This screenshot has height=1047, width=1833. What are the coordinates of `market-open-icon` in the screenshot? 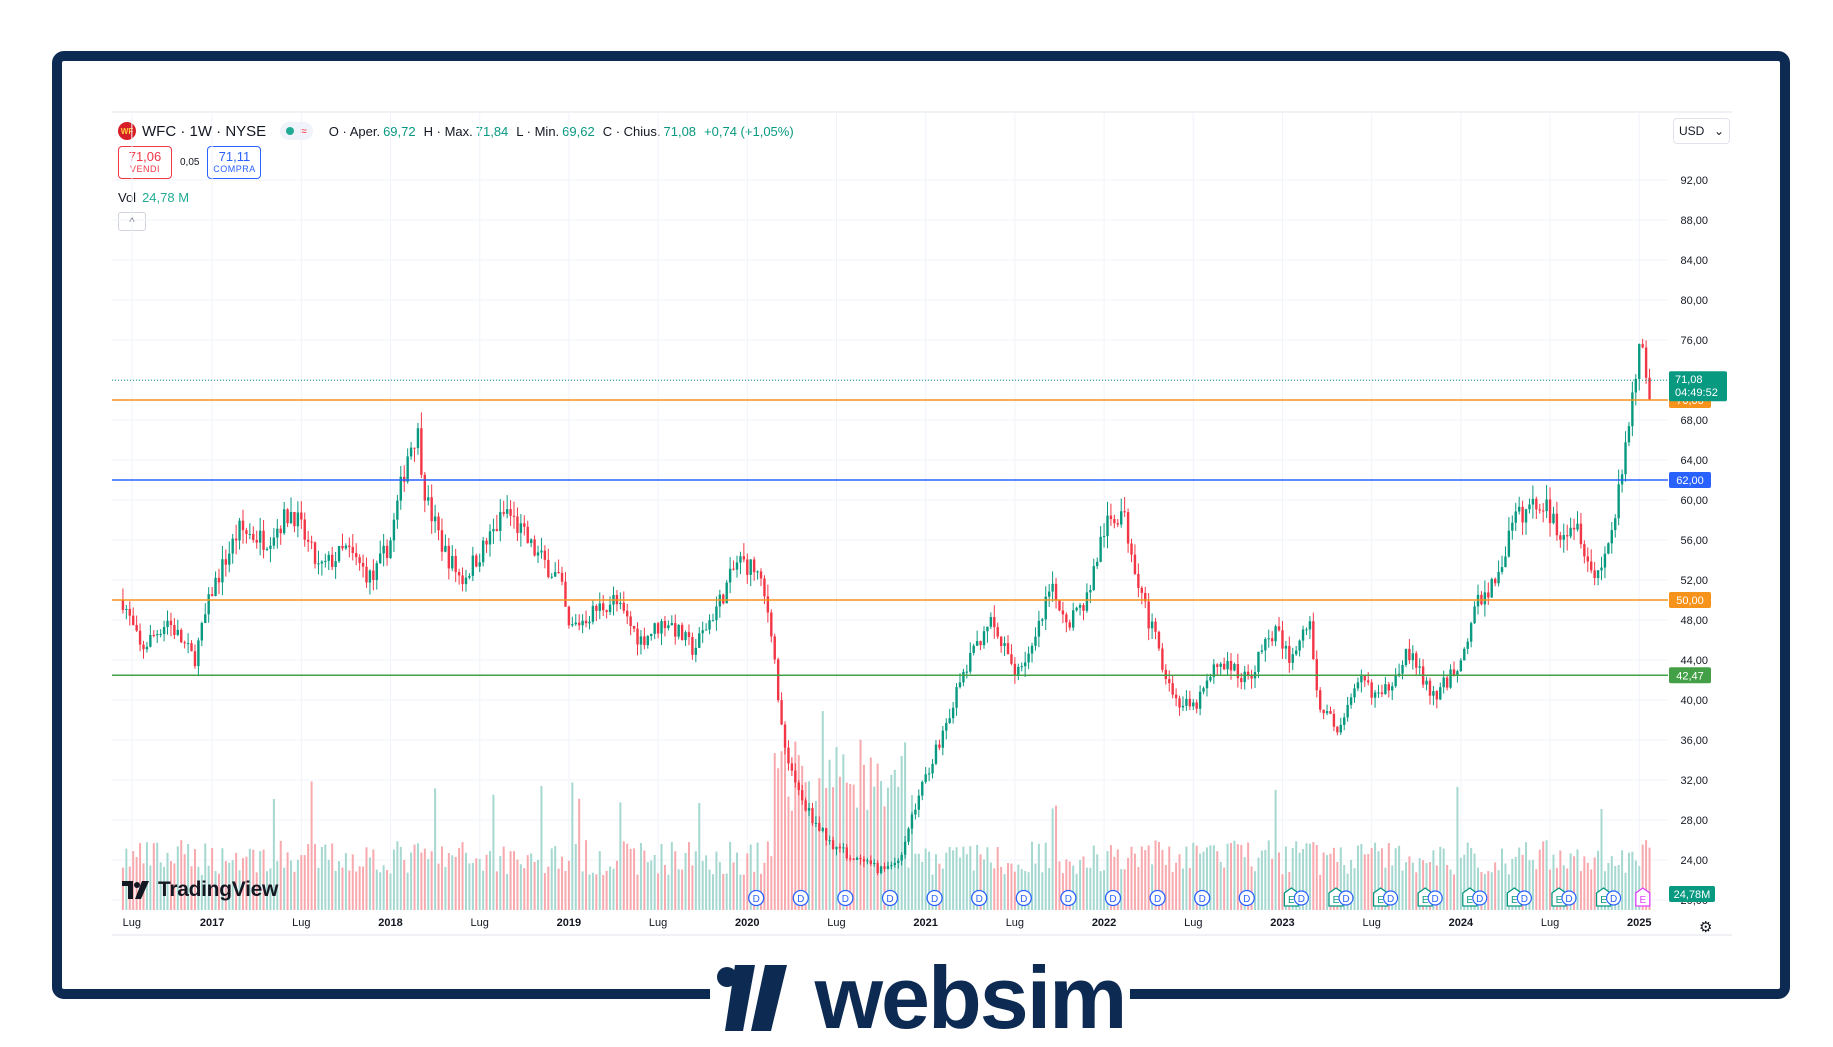 It's located at (290, 131).